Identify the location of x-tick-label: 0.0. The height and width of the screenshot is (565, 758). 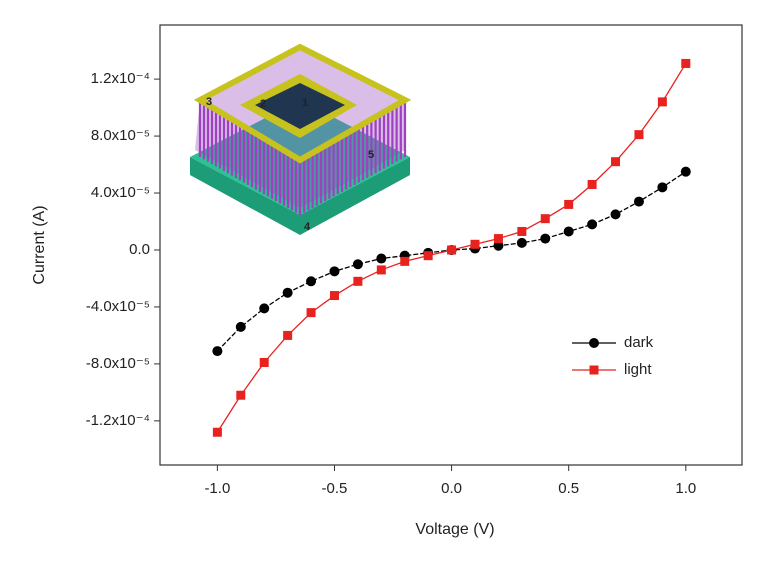
(451, 488).